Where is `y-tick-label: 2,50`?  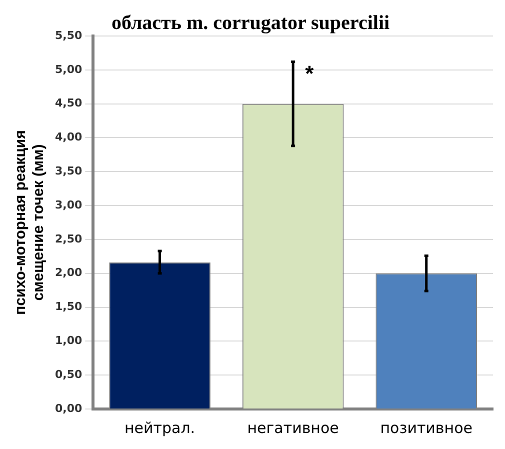 y-tick-label: 2,50 is located at coordinates (68, 239).